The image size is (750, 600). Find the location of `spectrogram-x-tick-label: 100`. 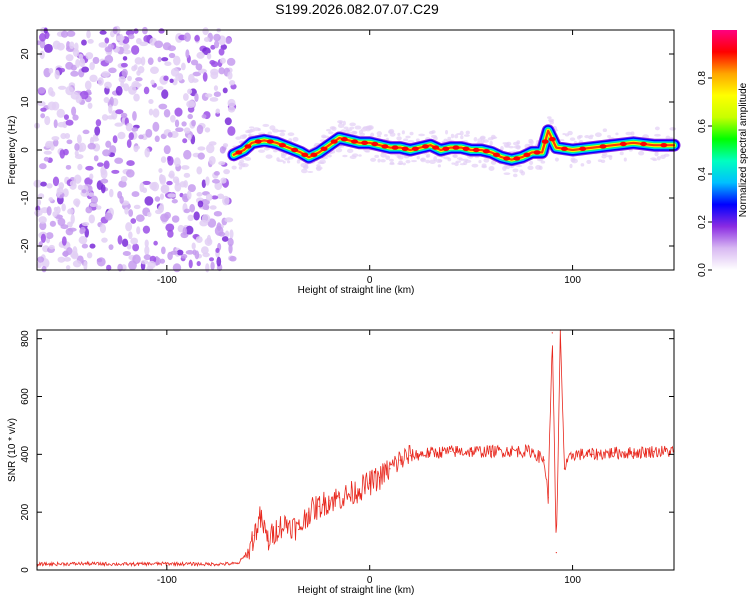

spectrogram-x-tick-label: 100 is located at coordinates (572, 280).